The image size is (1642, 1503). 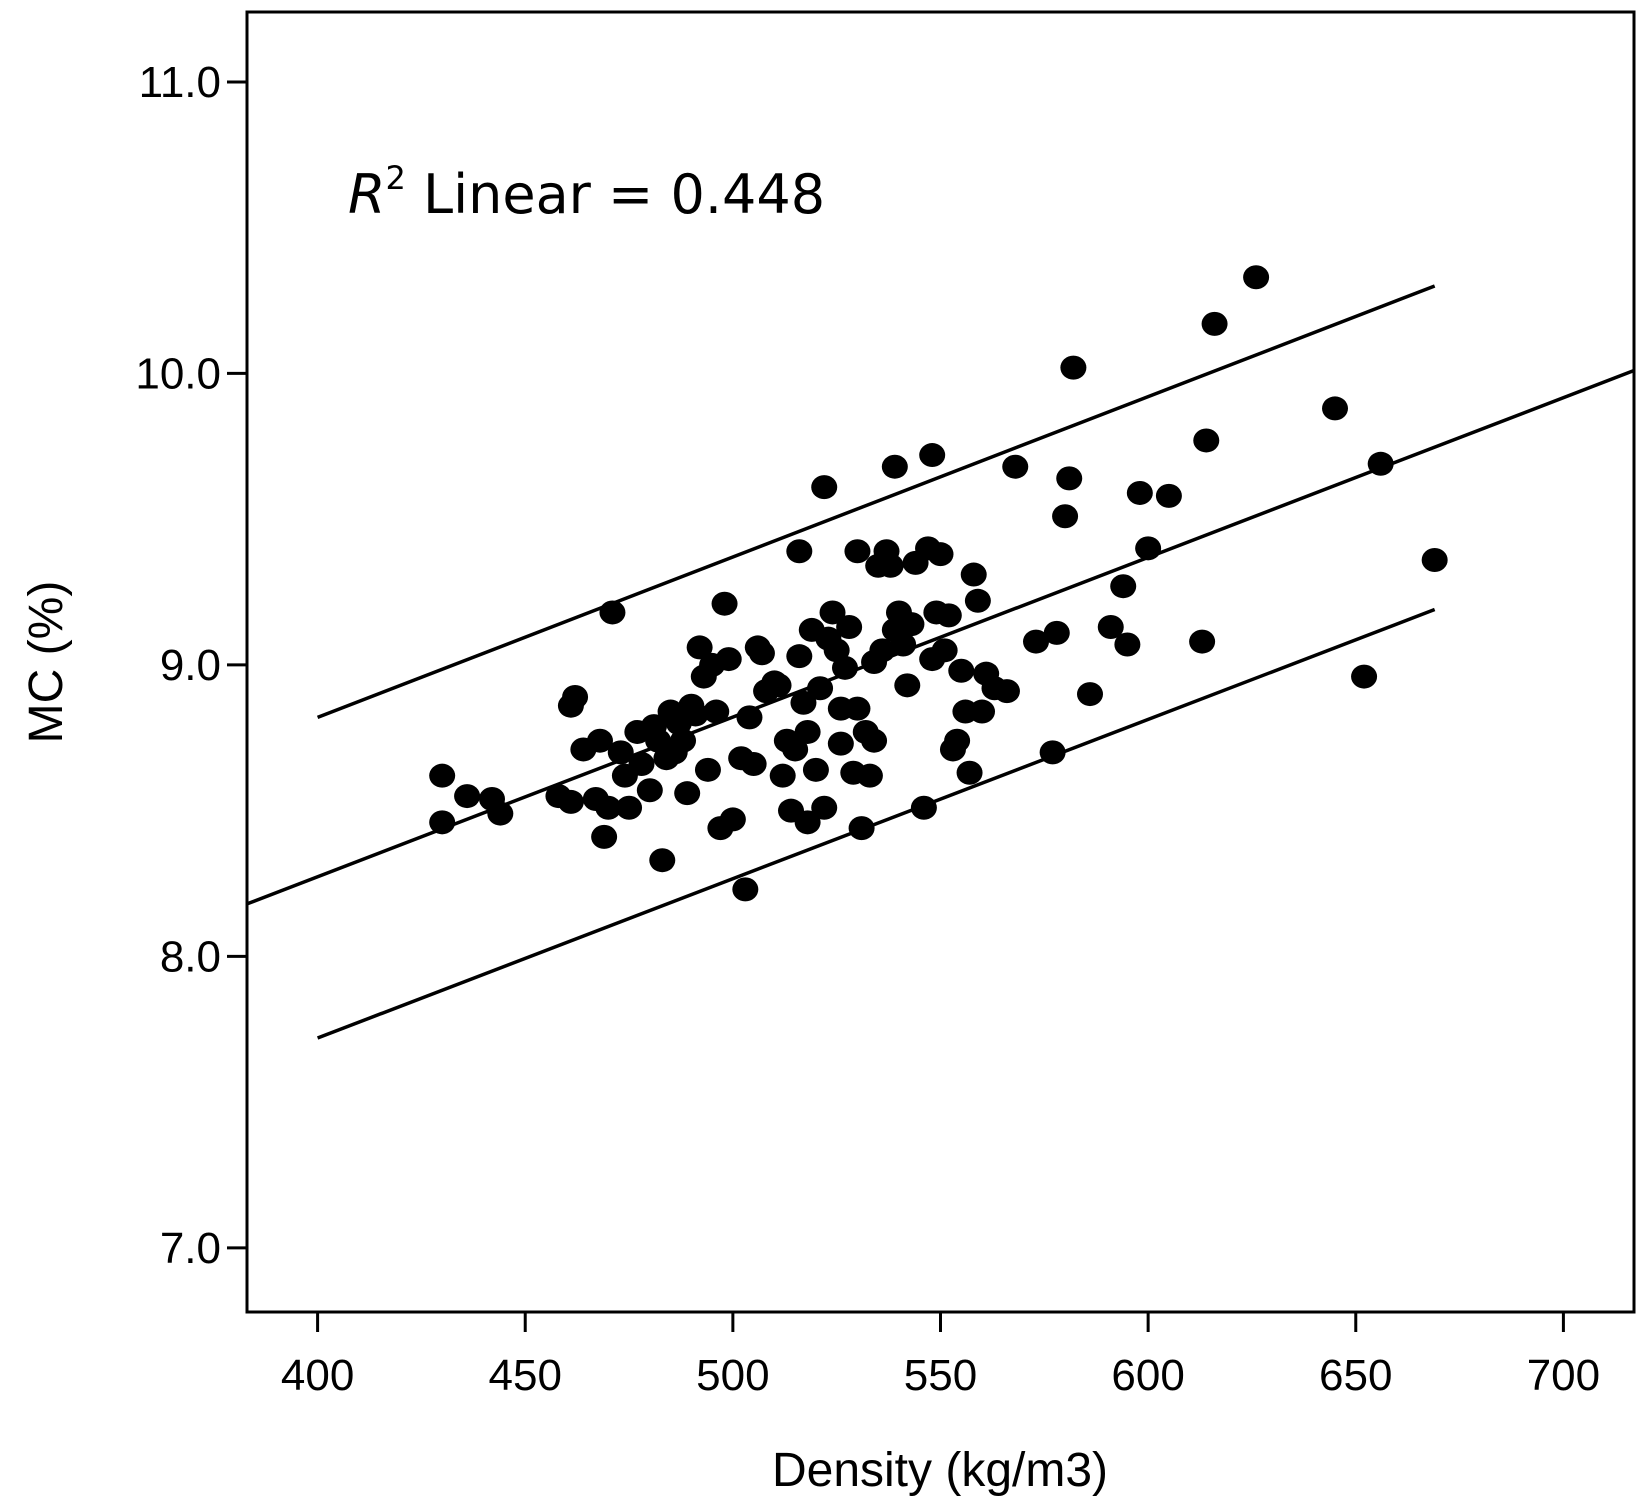 What do you see at coordinates (732, 1375) in the screenshot?
I see `x-tick-label: 500` at bounding box center [732, 1375].